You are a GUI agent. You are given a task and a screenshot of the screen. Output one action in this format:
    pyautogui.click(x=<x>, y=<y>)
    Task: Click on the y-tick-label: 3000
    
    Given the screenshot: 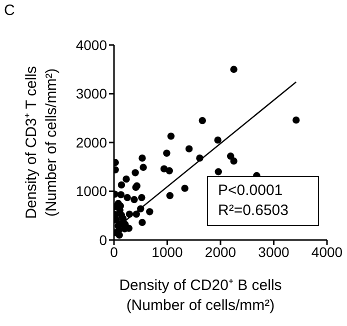 What is the action you would take?
    pyautogui.click(x=92, y=94)
    